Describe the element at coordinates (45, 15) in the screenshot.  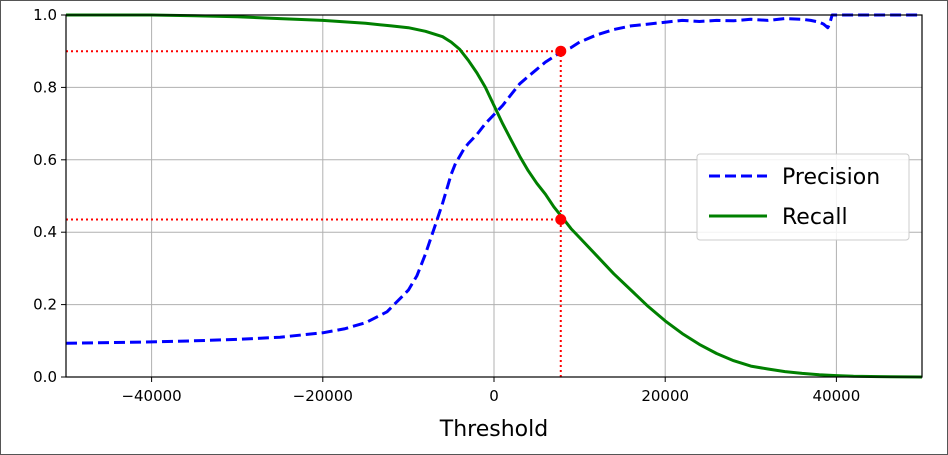
I see `y-tick-label: 1.0` at that location.